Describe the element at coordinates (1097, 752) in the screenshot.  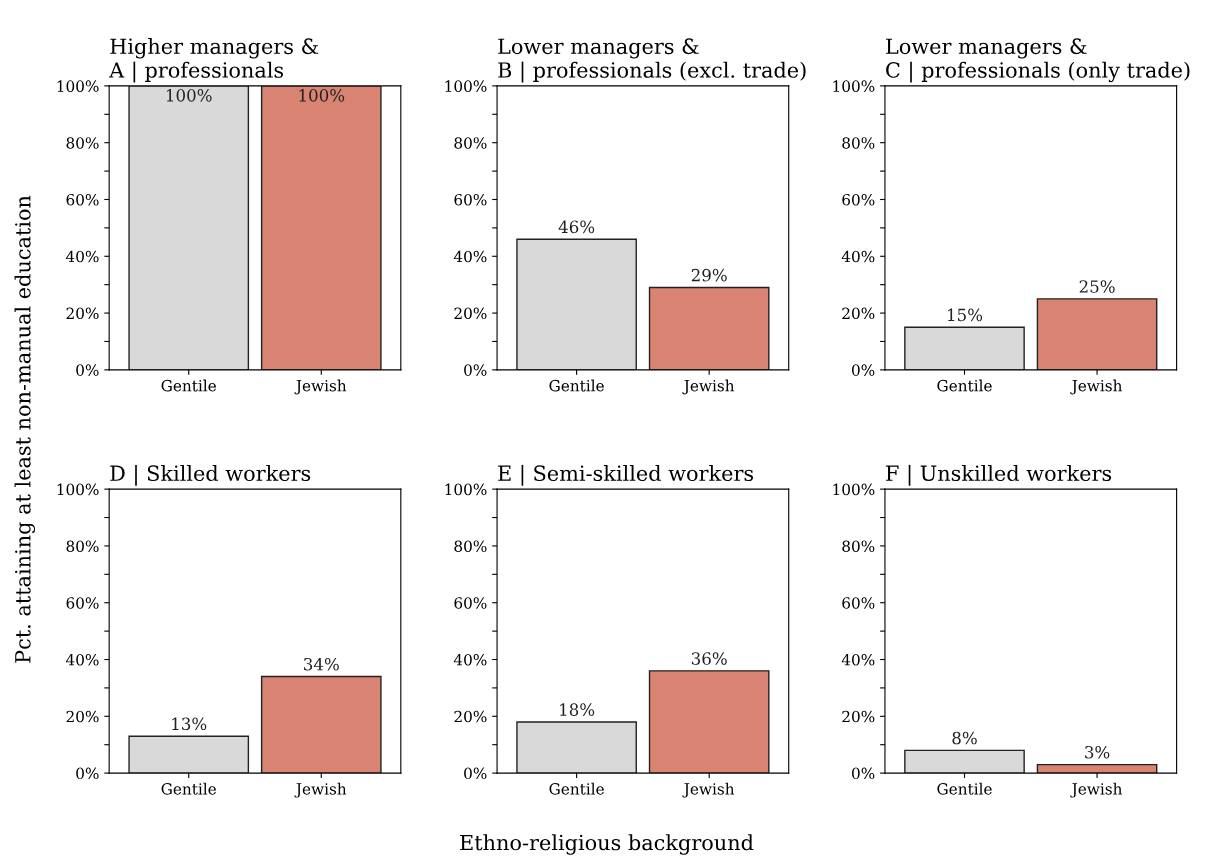
I see `data-label: 3%` at that location.